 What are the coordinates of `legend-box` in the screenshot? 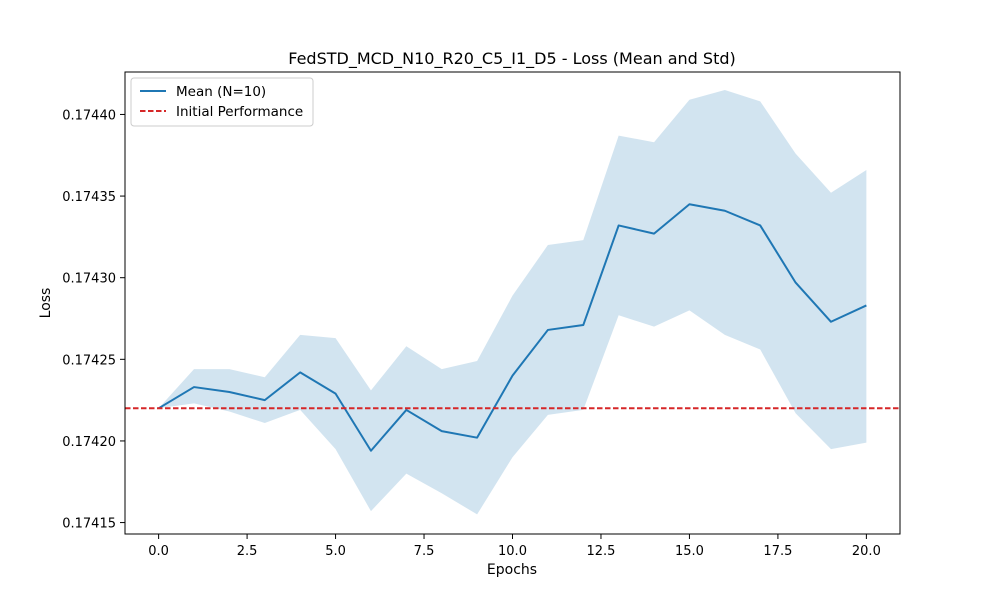 It's located at (222, 102).